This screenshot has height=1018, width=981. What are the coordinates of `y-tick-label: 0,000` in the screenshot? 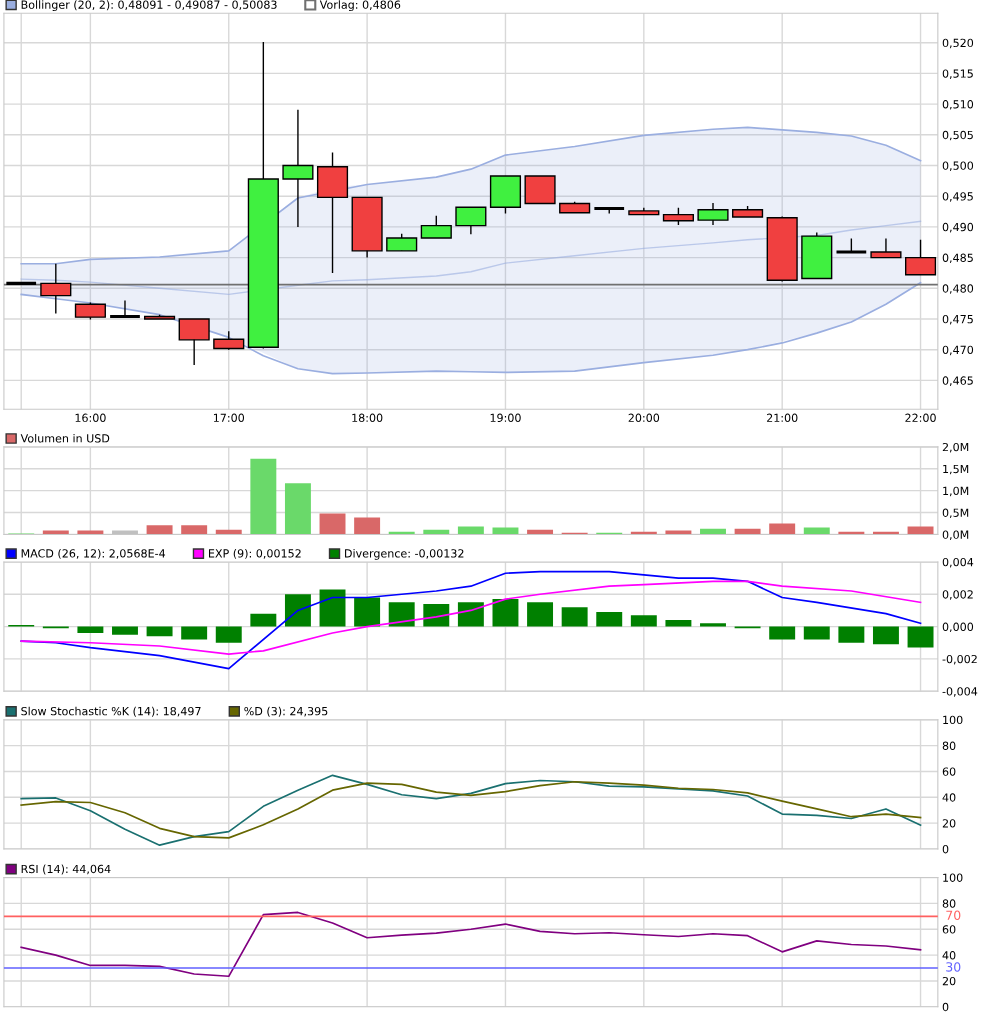 It's located at (958, 627).